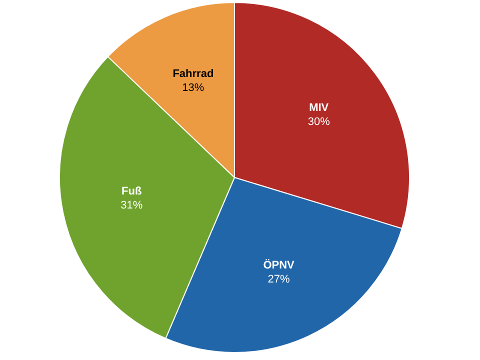 The width and height of the screenshot is (480, 360). I want to click on slice-label: Fuß, so click(132, 192).